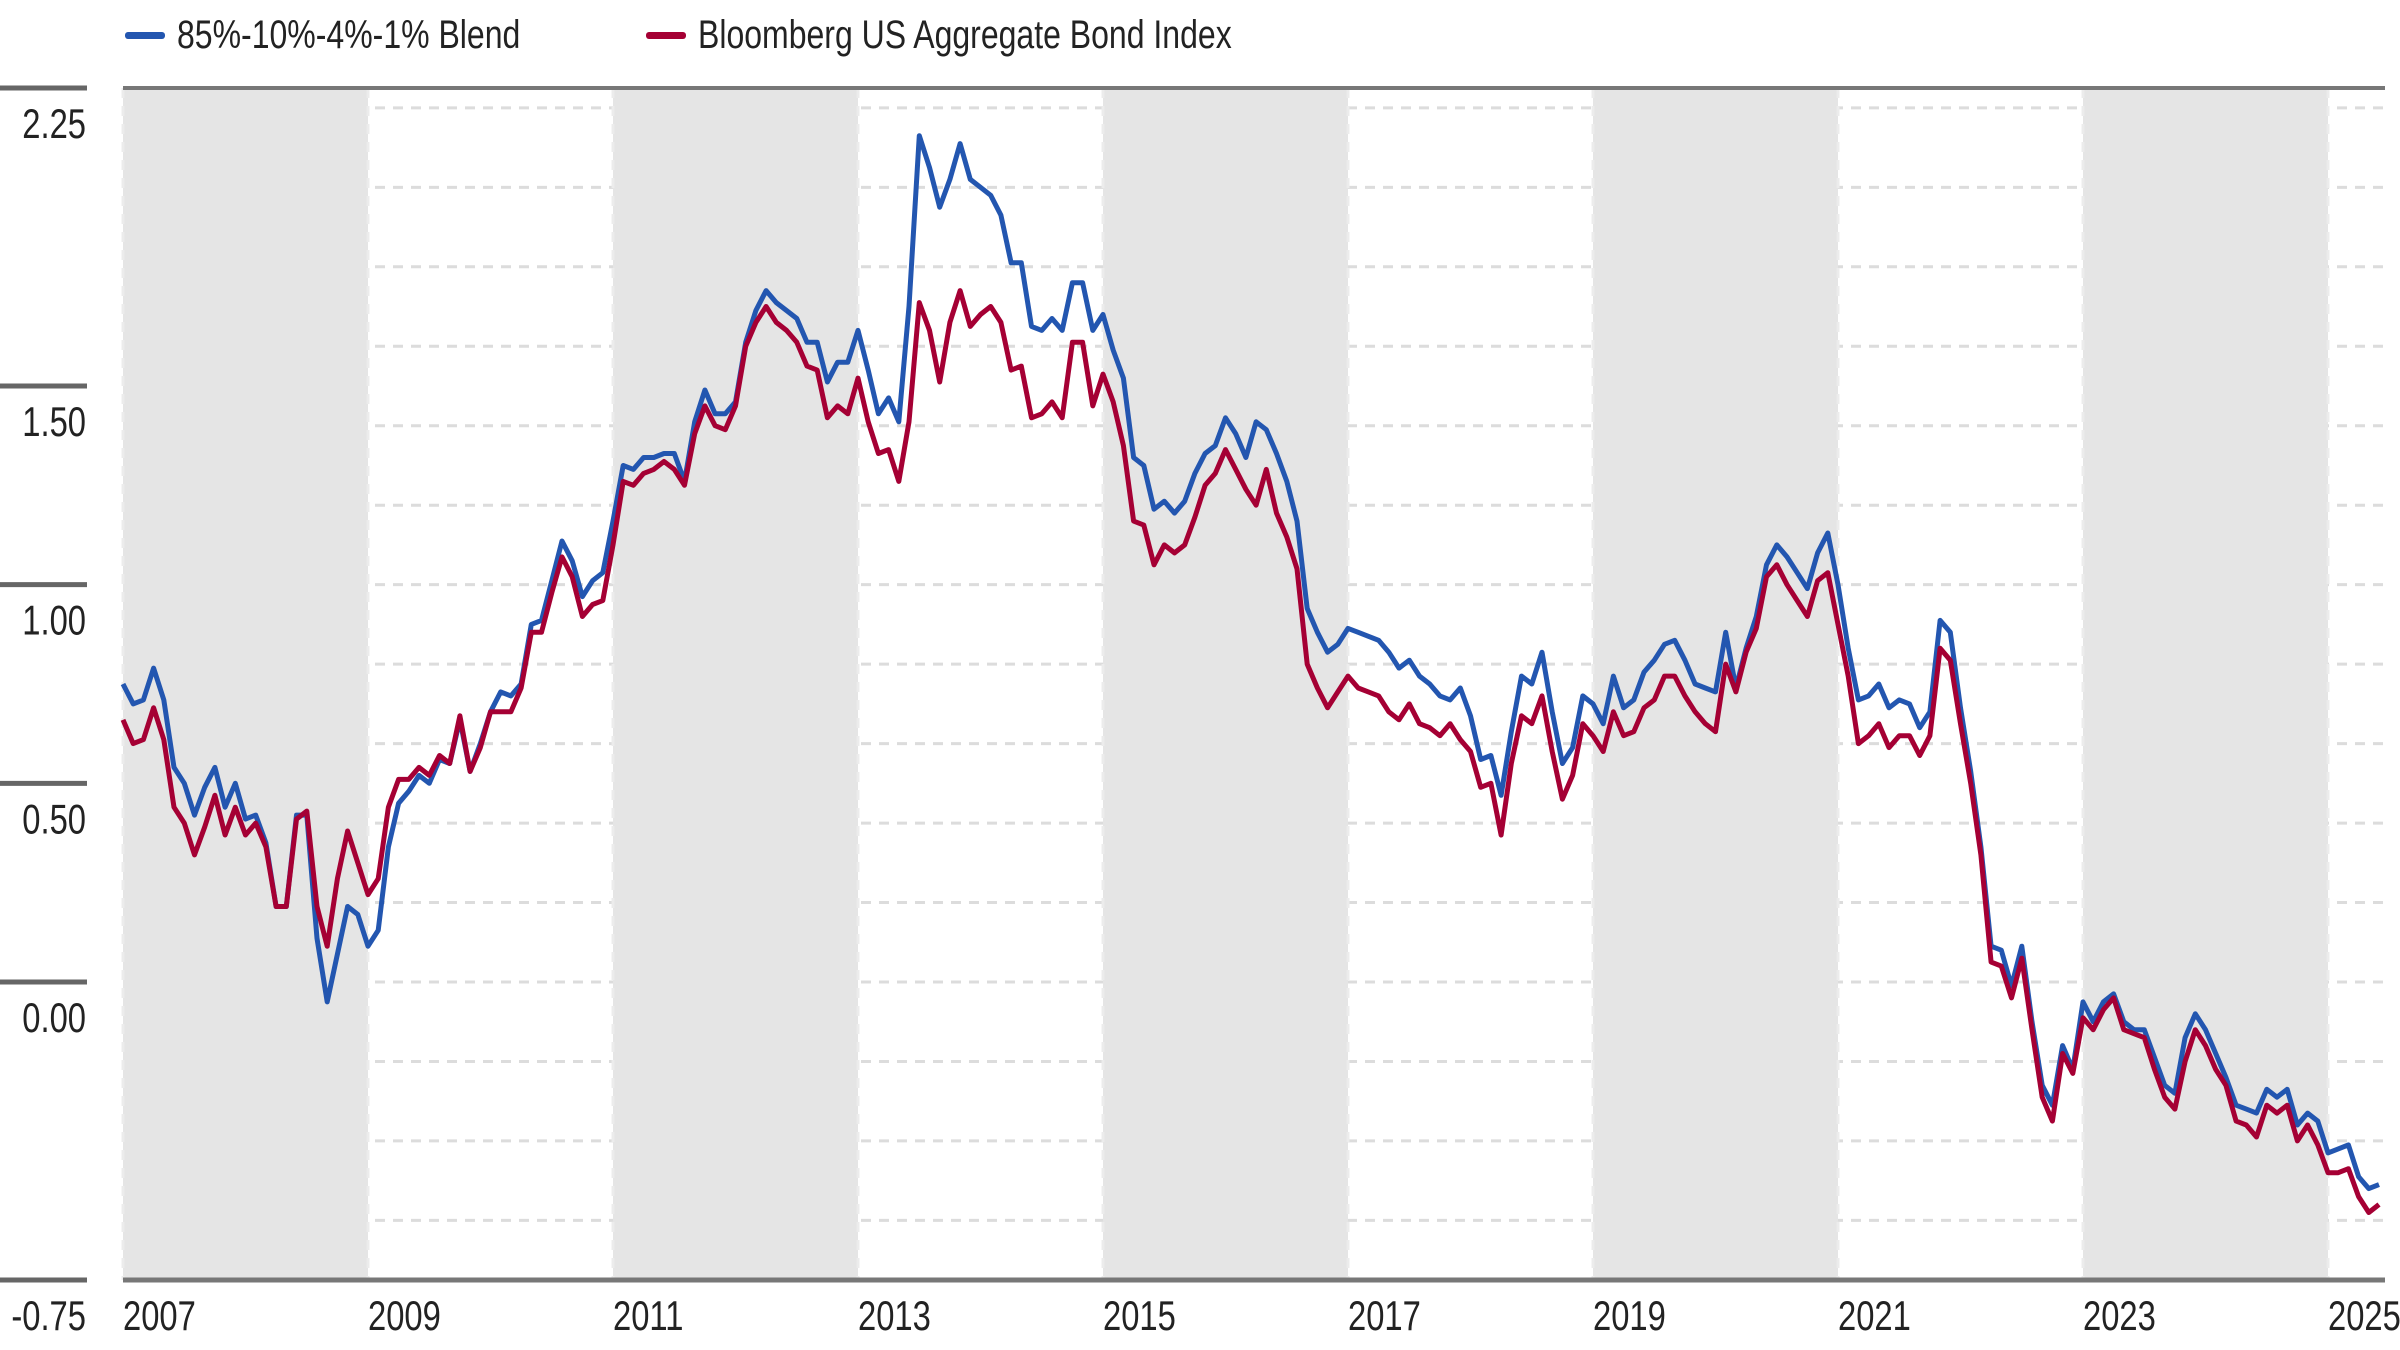  What do you see at coordinates (2119, 1315) in the screenshot?
I see `x-tick-label: 2023` at bounding box center [2119, 1315].